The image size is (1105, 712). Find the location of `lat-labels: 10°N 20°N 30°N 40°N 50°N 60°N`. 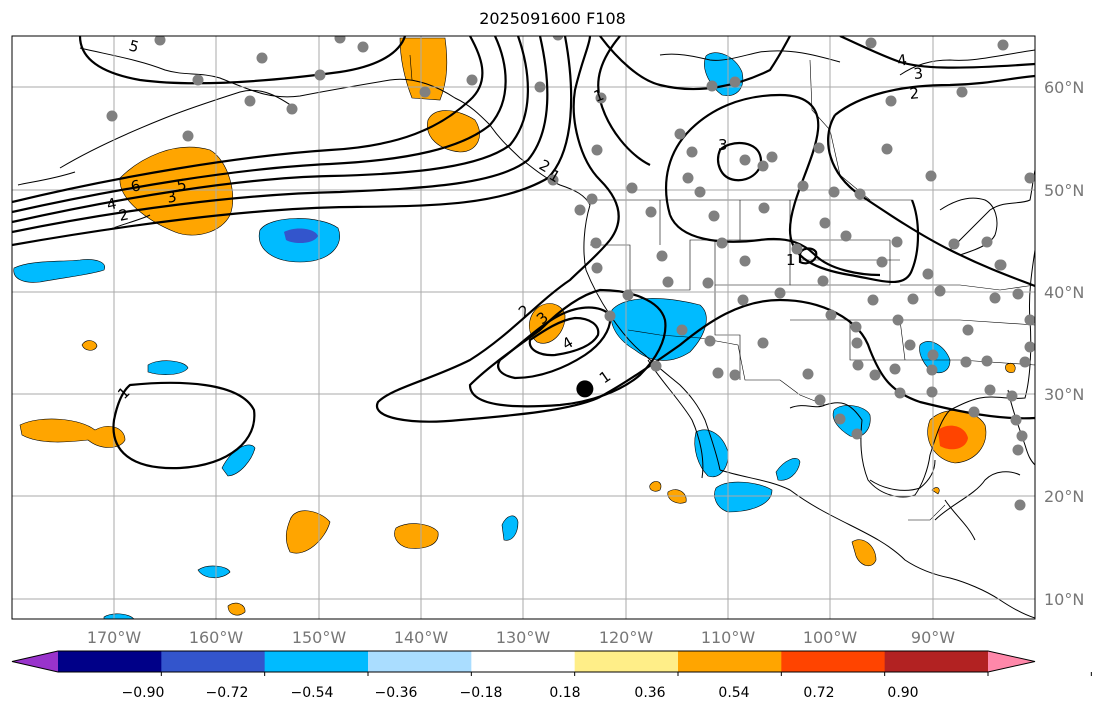

lat-labels: 10°N 20°N 30°N 40°N 50°N 60°N is located at coordinates (1064, 343).